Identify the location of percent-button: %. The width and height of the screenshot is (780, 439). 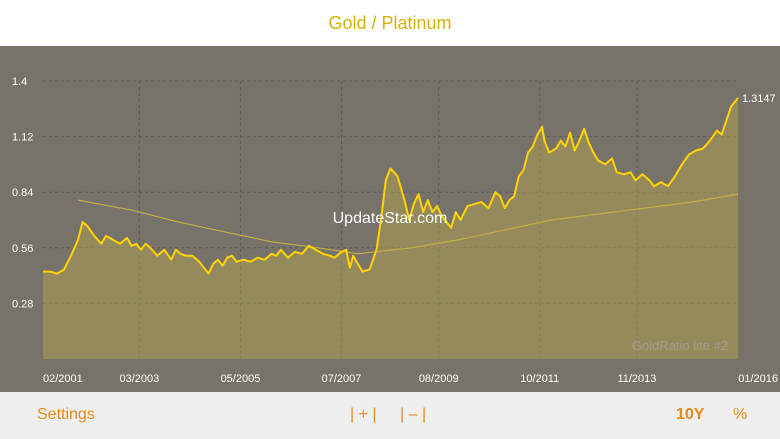
(740, 414).